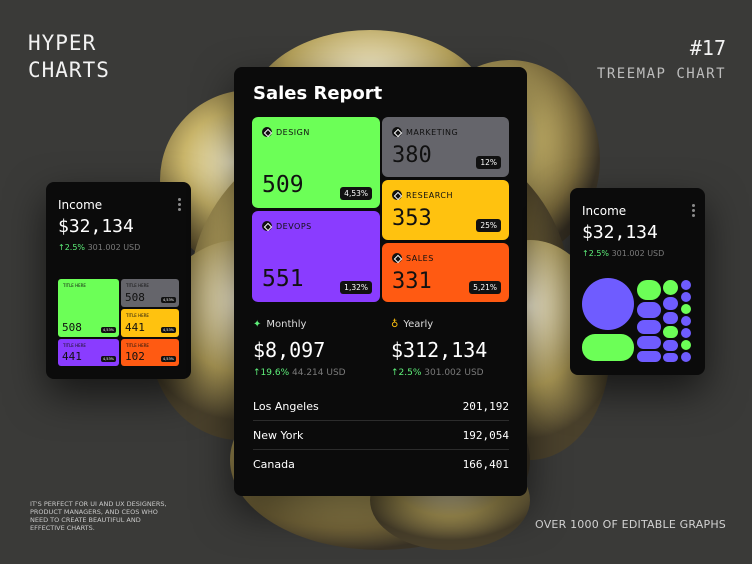 The height and width of the screenshot is (564, 752). I want to click on city-name: New York, so click(278, 435).